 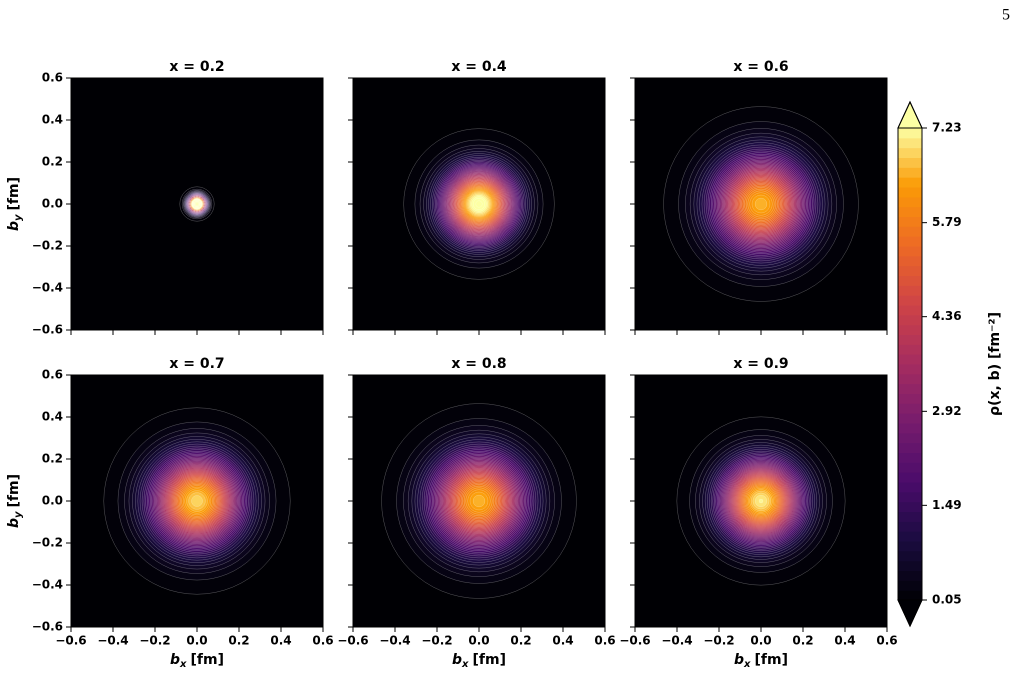 What do you see at coordinates (760, 67) in the screenshot?
I see `panel-title: x = 0.6` at bounding box center [760, 67].